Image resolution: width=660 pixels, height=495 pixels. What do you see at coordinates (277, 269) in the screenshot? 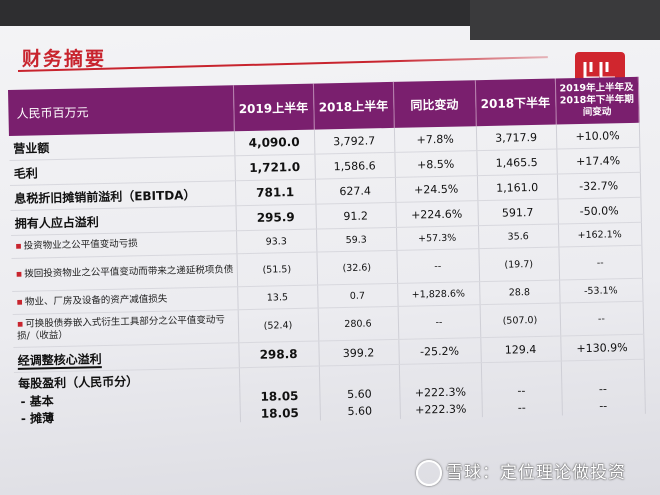
I see `row-value: (51.5)` at bounding box center [277, 269].